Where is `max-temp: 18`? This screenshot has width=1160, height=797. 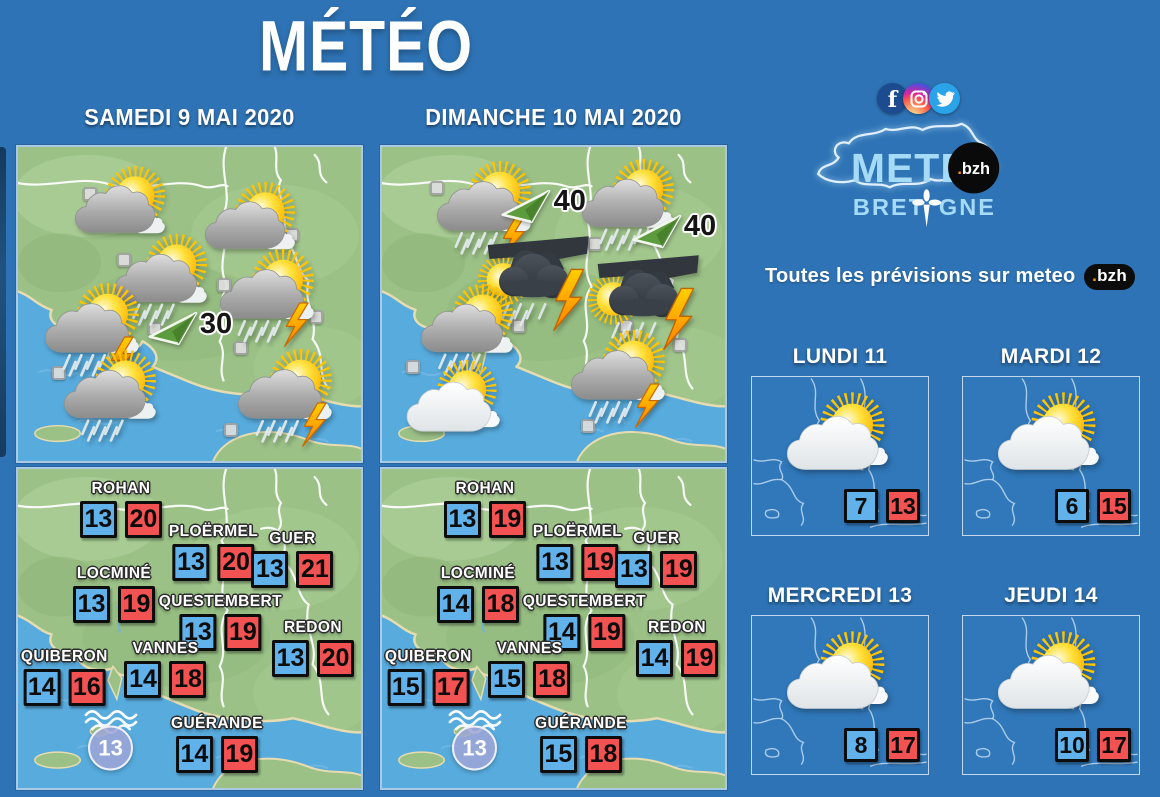 max-temp: 18 is located at coordinates (501, 604).